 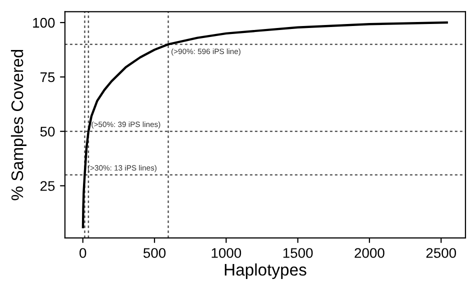 What do you see at coordinates (44, 23) in the screenshot?
I see `y-tick-label: 100` at bounding box center [44, 23].